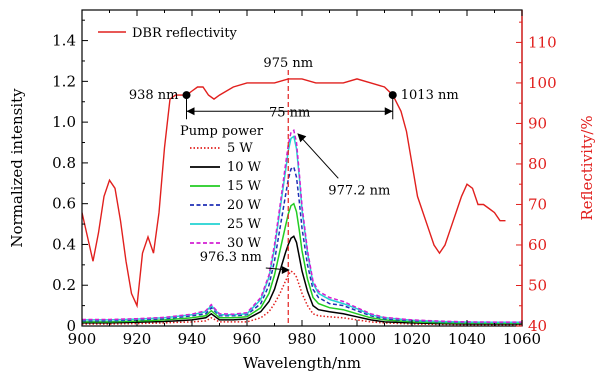 Image resolution: width=603 pixels, height=378 pixels. I want to click on y-tick-label: 0.4, so click(64, 244).